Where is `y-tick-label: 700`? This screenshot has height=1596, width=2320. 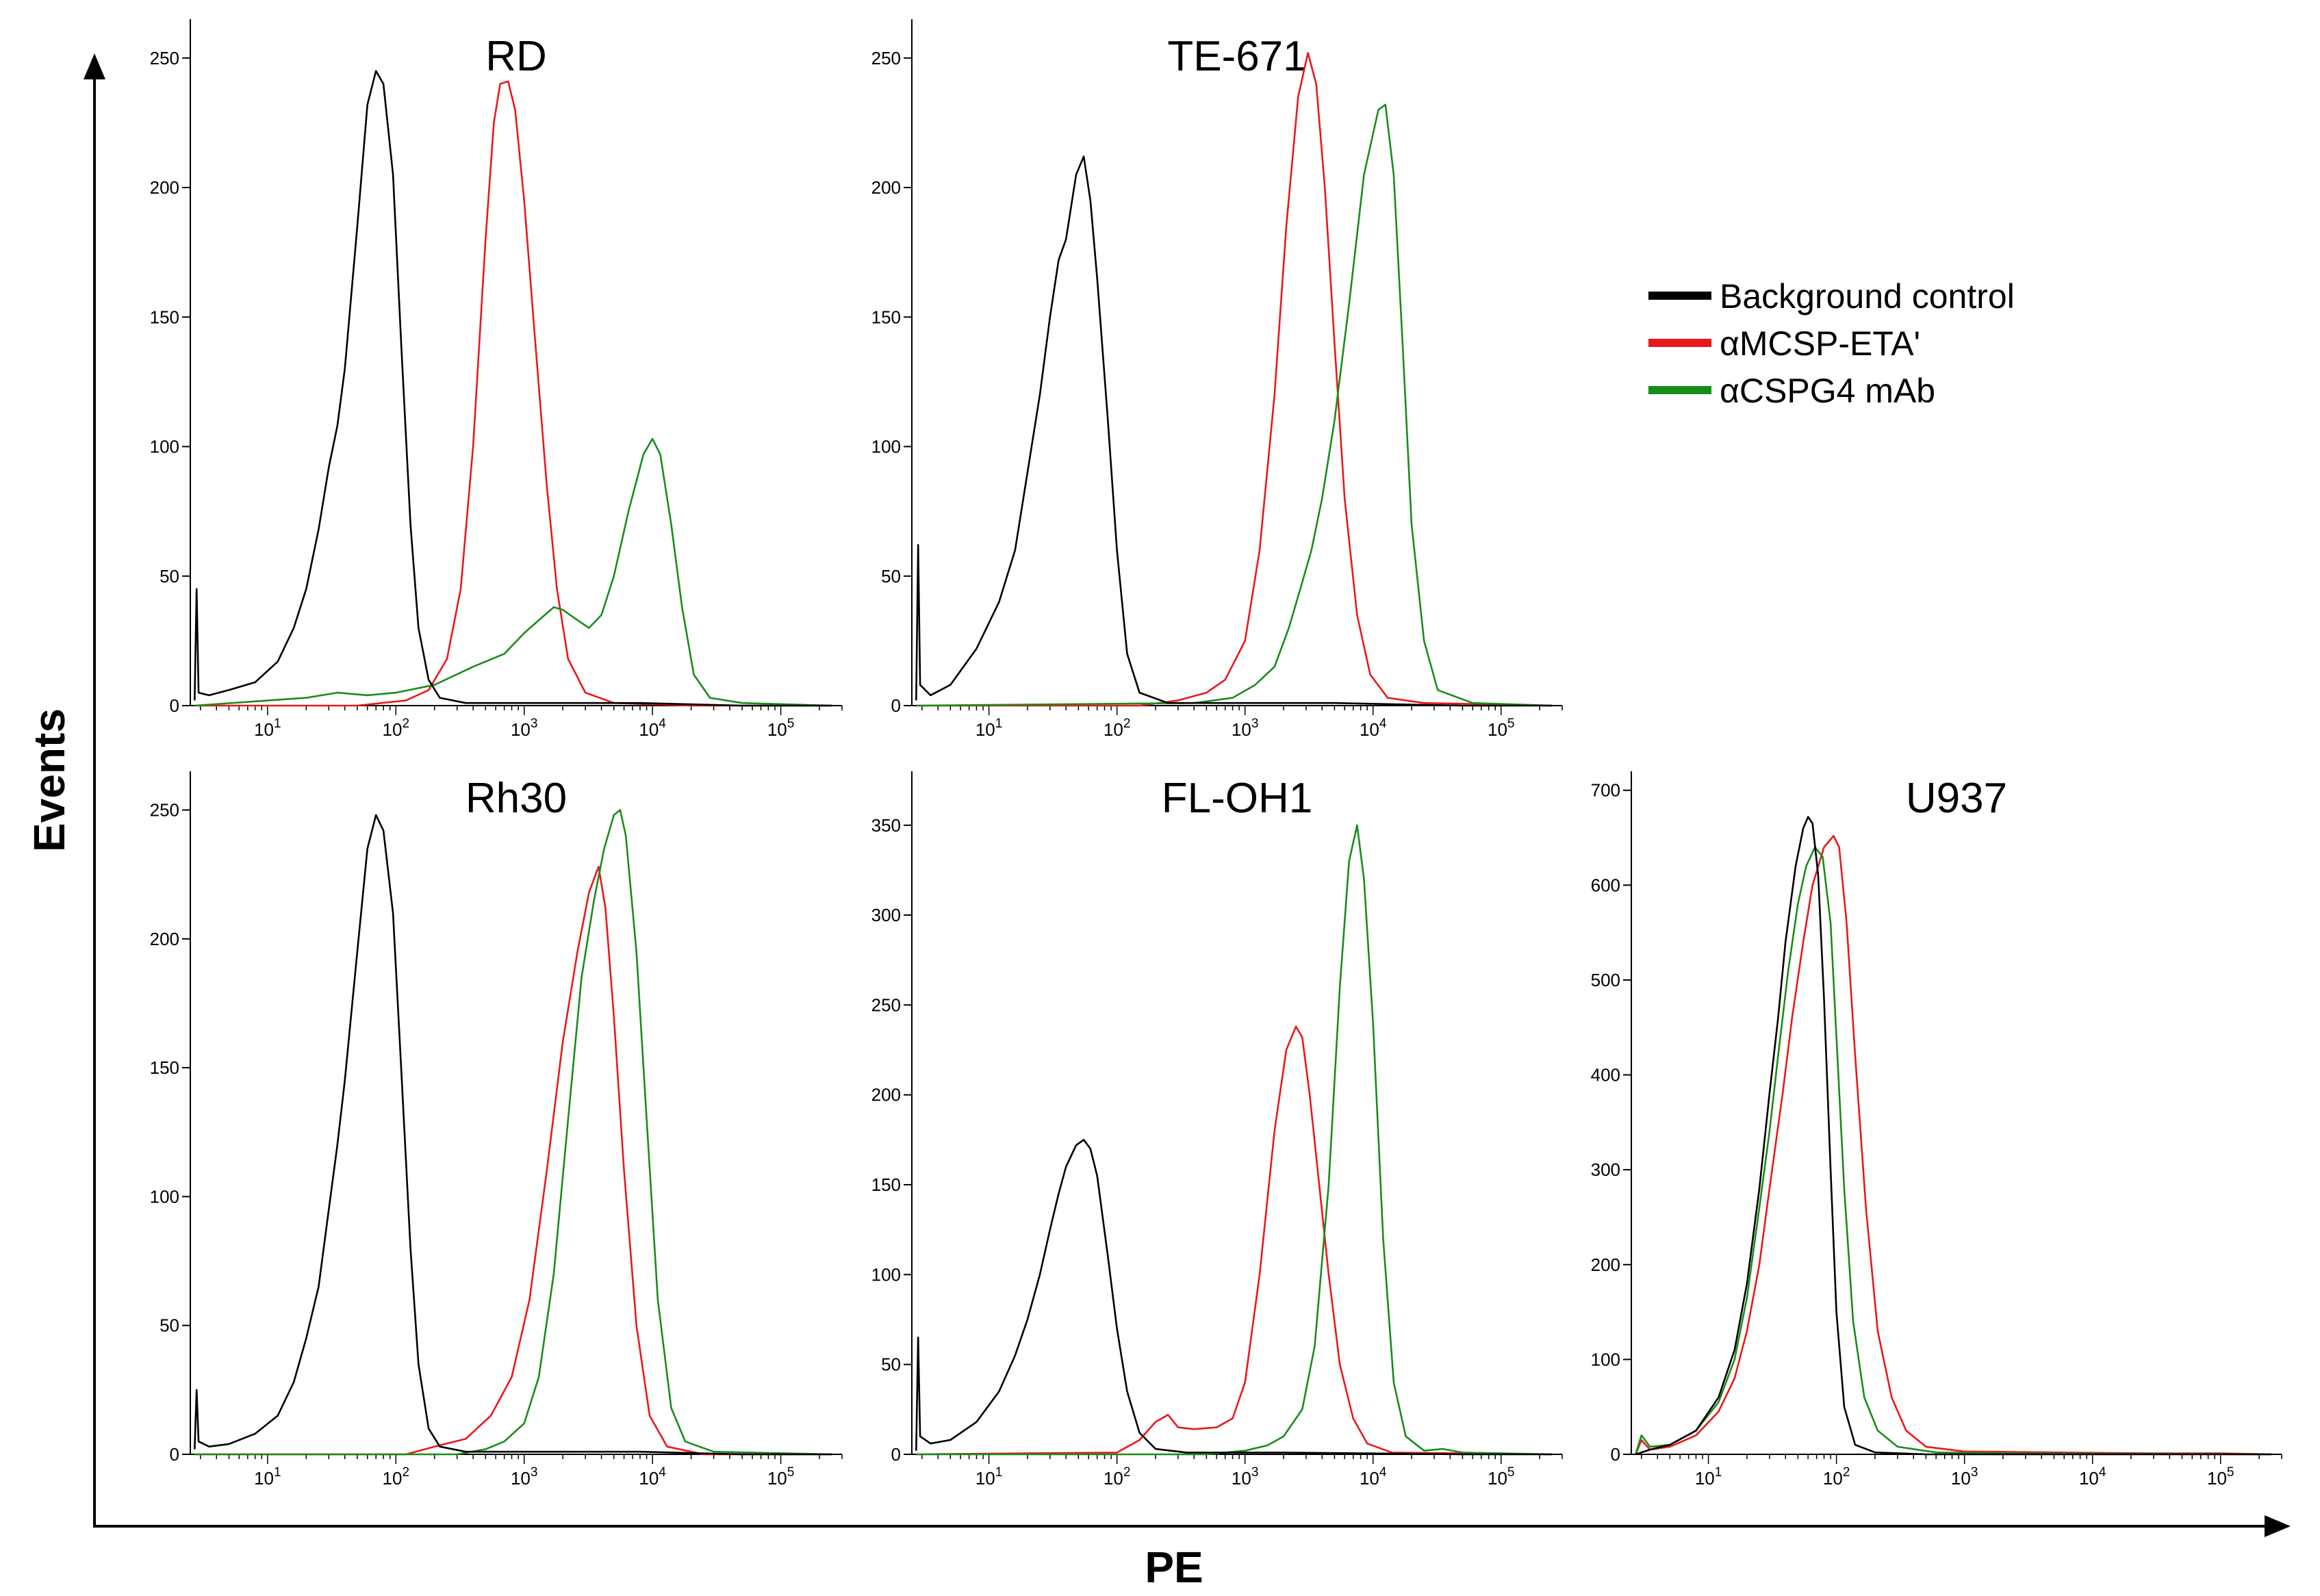
y-tick-label: 700 is located at coordinates (1605, 791).